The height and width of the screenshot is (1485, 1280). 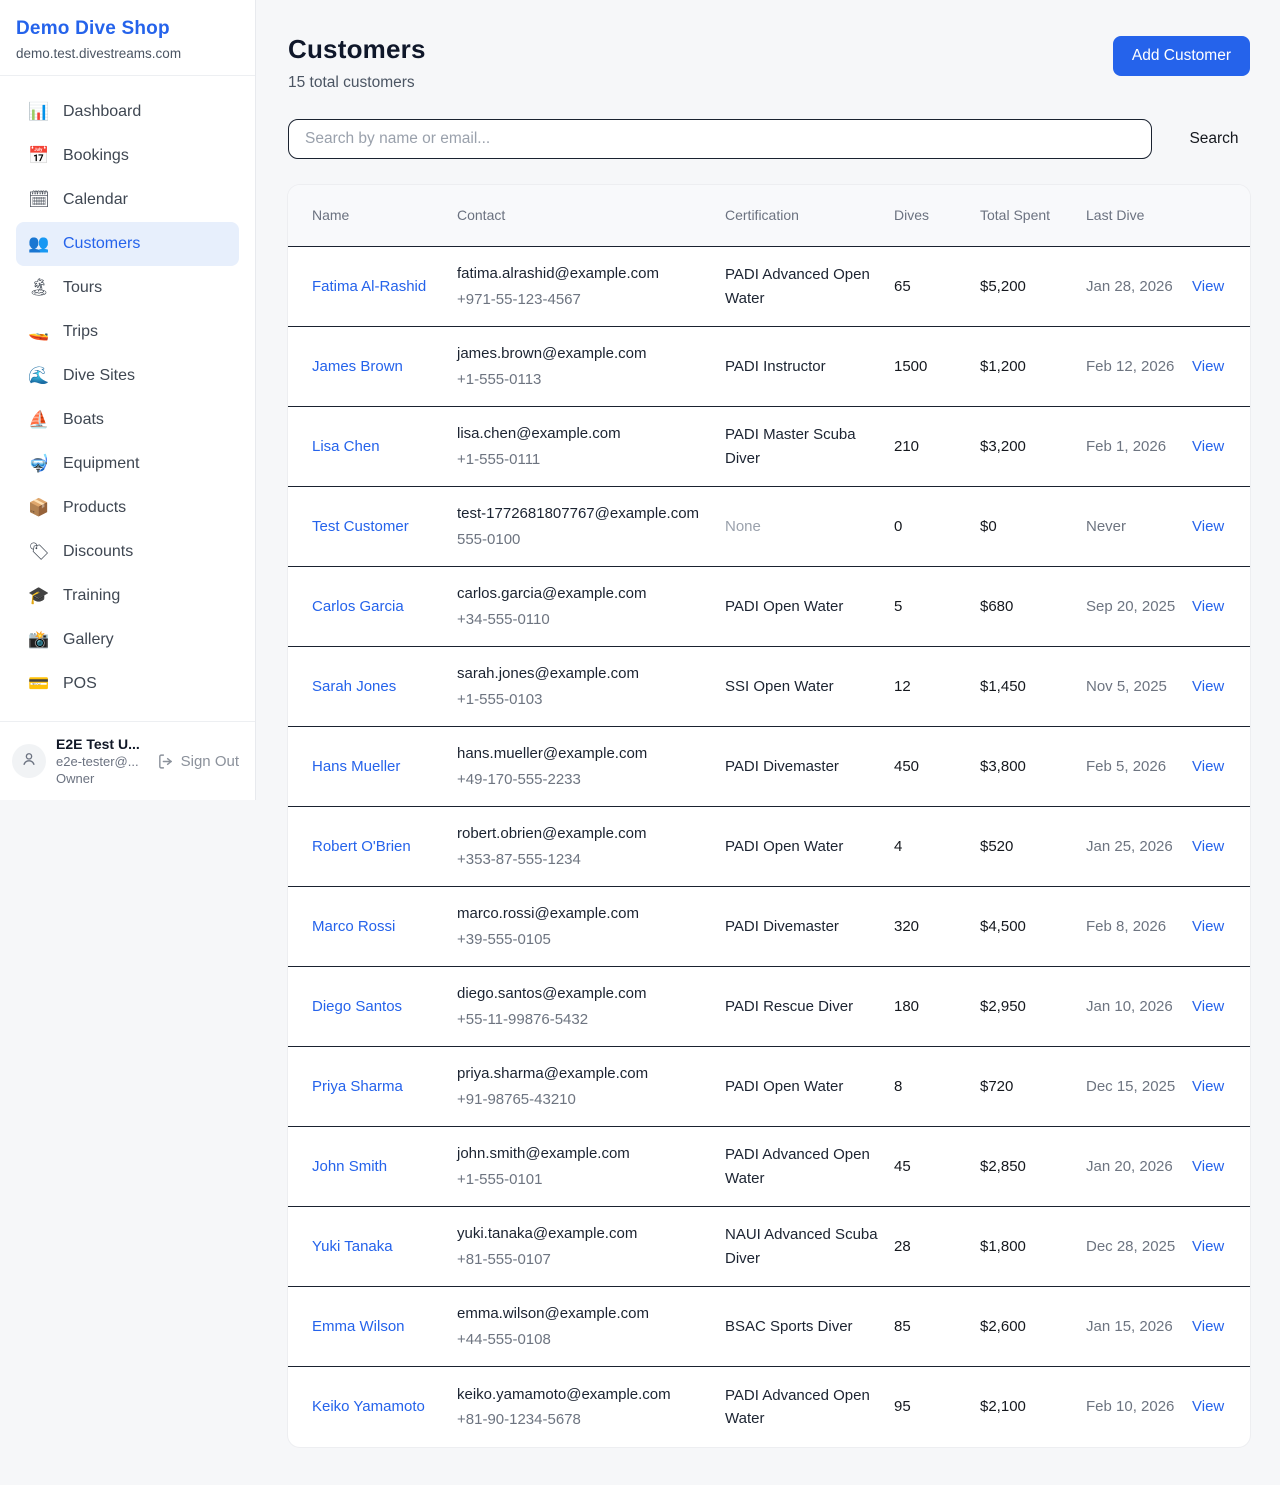 I want to click on customer-last-dive: Feb 12, 2026, so click(x=1130, y=366).